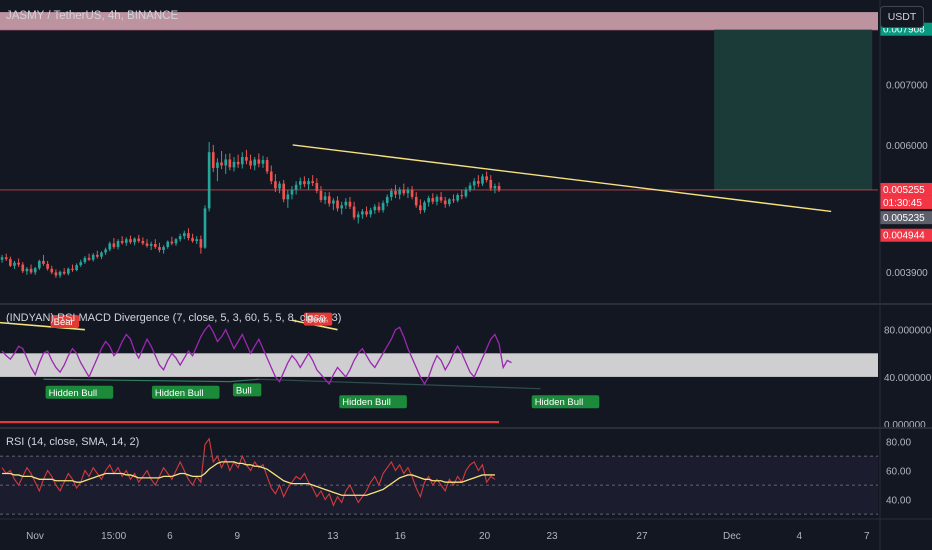  I want to click on time-axis-label: 20, so click(485, 536).